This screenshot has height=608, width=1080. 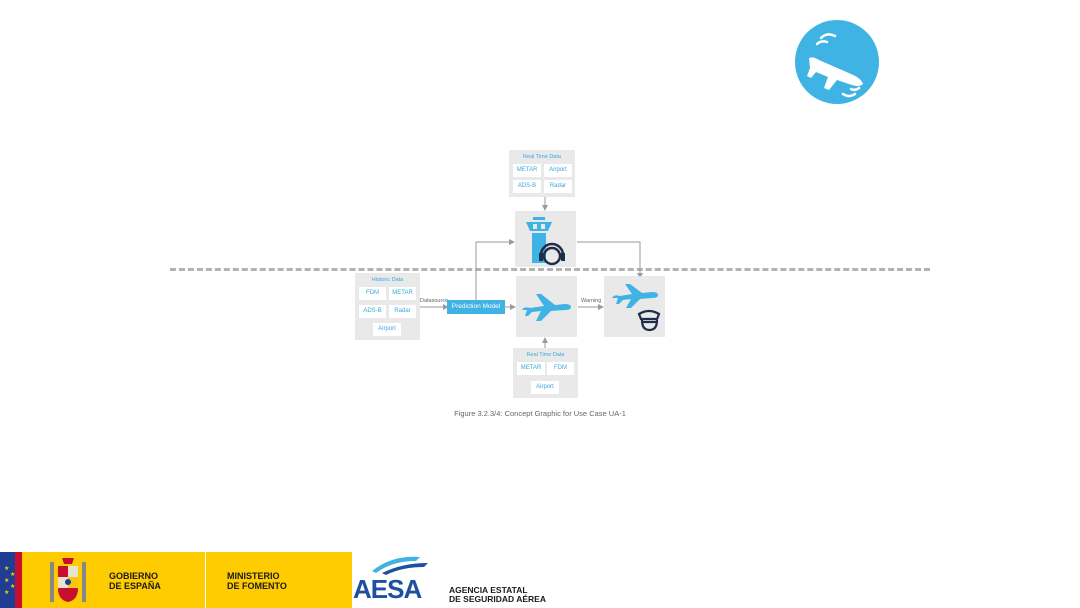 I want to click on historic-cell: FDM, so click(x=372, y=293).